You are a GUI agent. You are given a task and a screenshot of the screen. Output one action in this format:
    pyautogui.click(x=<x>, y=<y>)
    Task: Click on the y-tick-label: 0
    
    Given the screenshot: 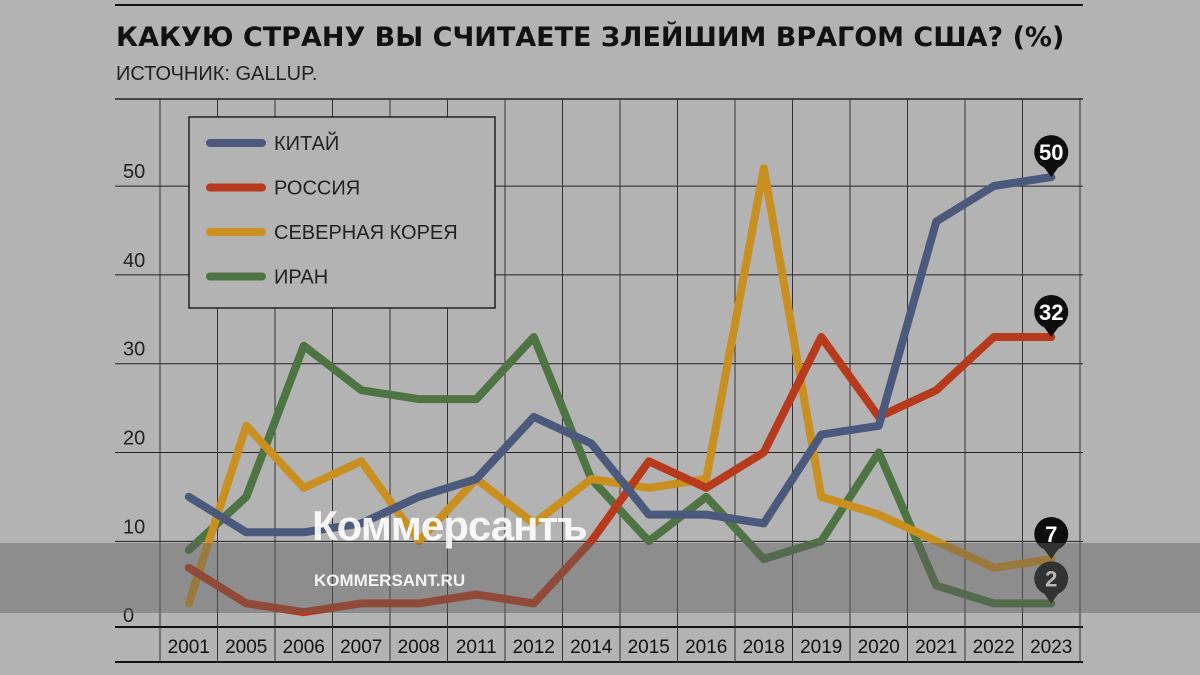 What is the action you would take?
    pyautogui.click(x=128, y=616)
    